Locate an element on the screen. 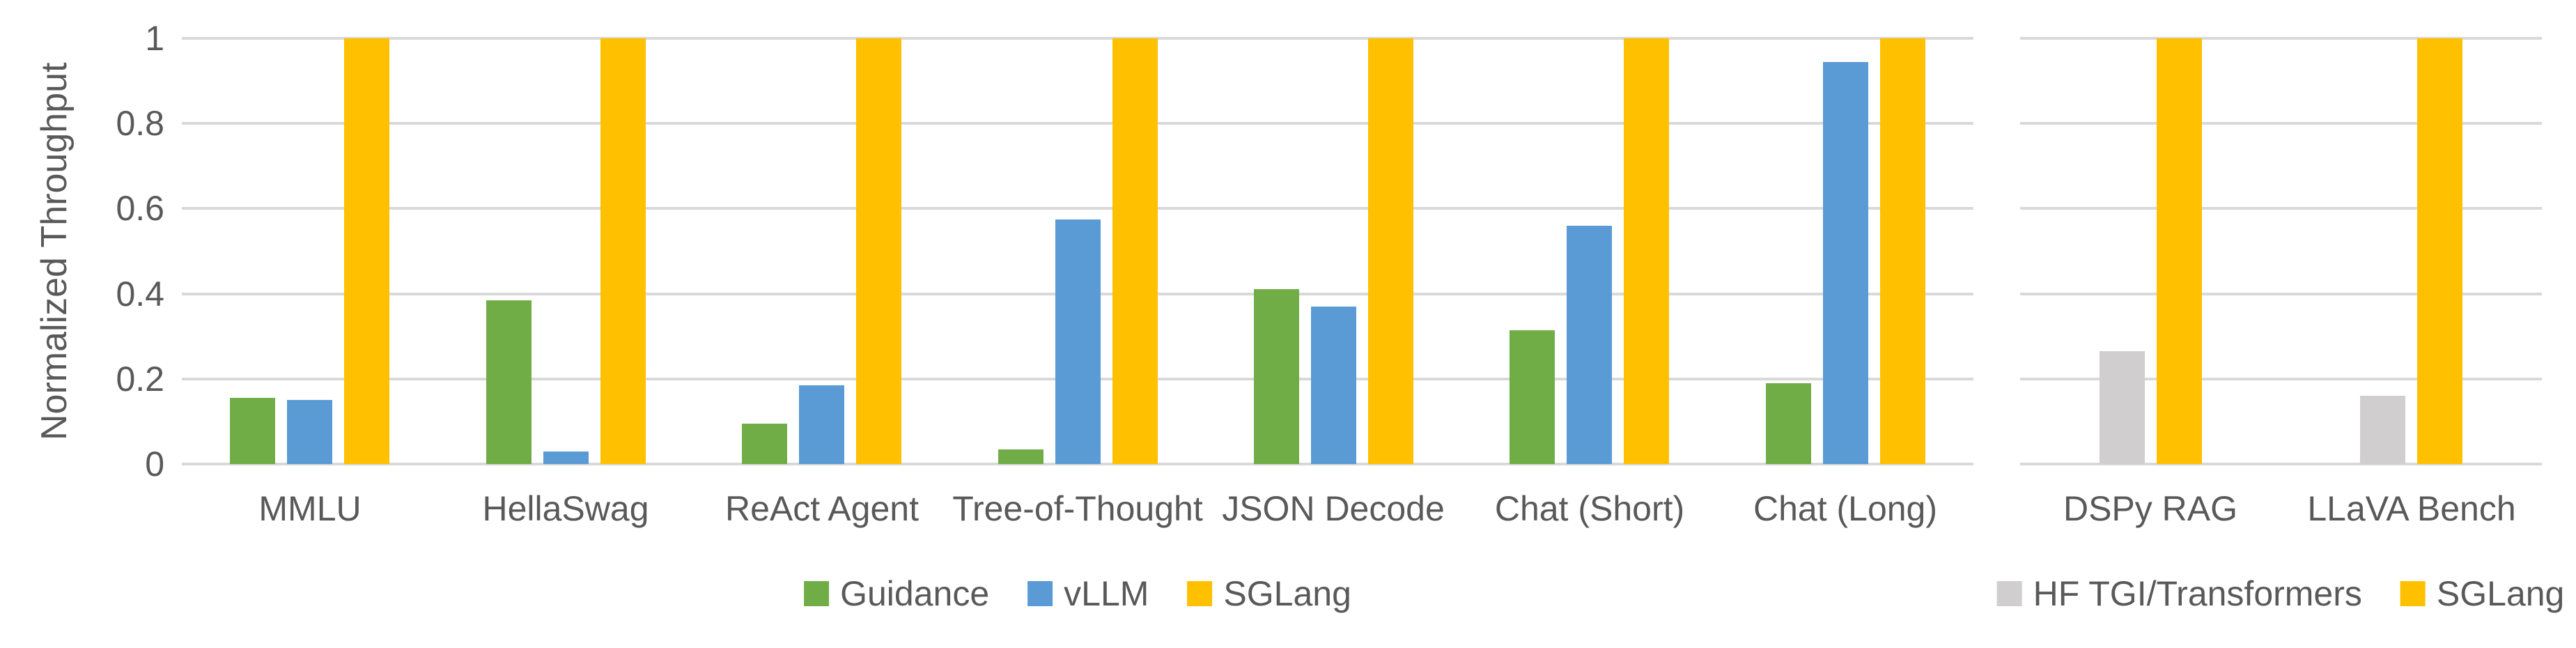 The height and width of the screenshot is (648, 2576). bar-hf-tgi-transformers-dspy-rag is located at coordinates (2122, 407).